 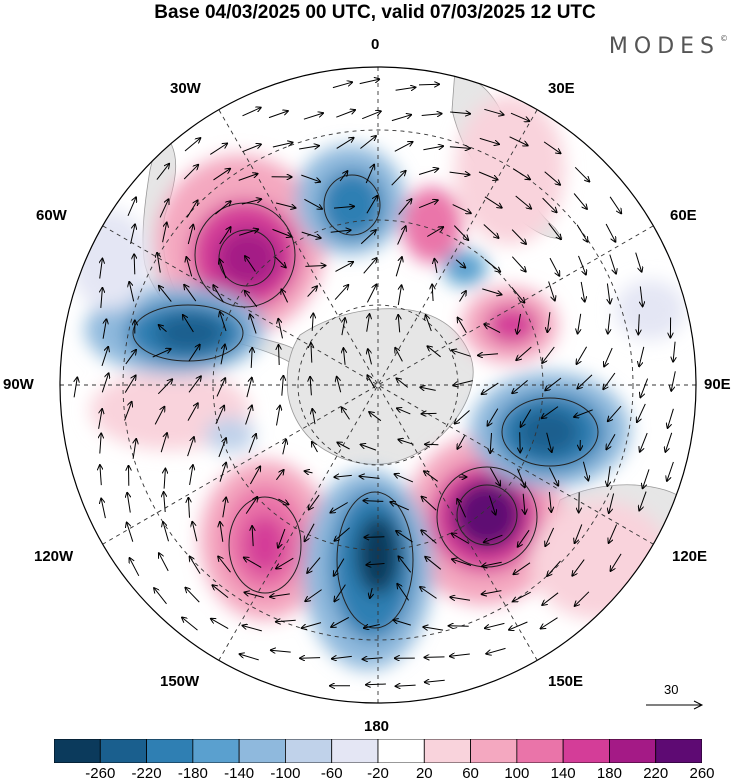 I want to click on lon-label-150e: 150E, so click(x=566, y=681).